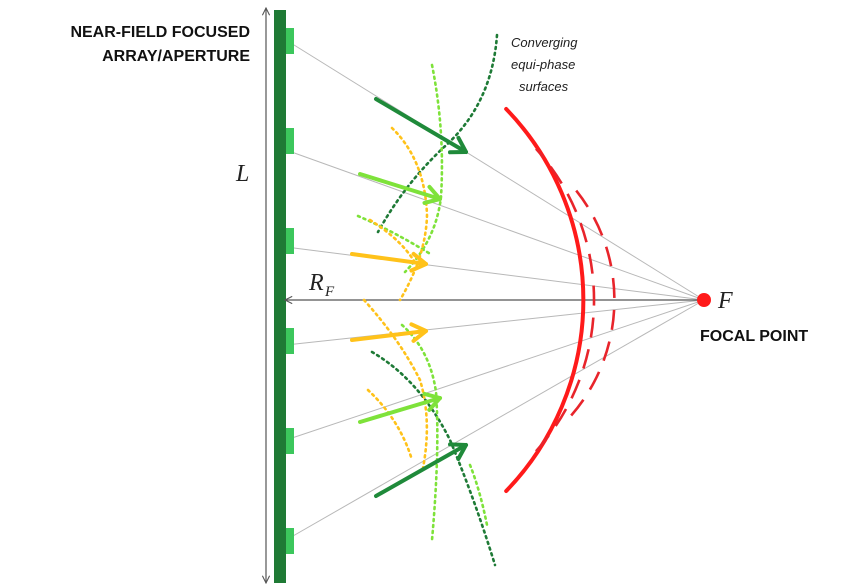  I want to click on surfaces-label-line3: surfaces, so click(544, 86).